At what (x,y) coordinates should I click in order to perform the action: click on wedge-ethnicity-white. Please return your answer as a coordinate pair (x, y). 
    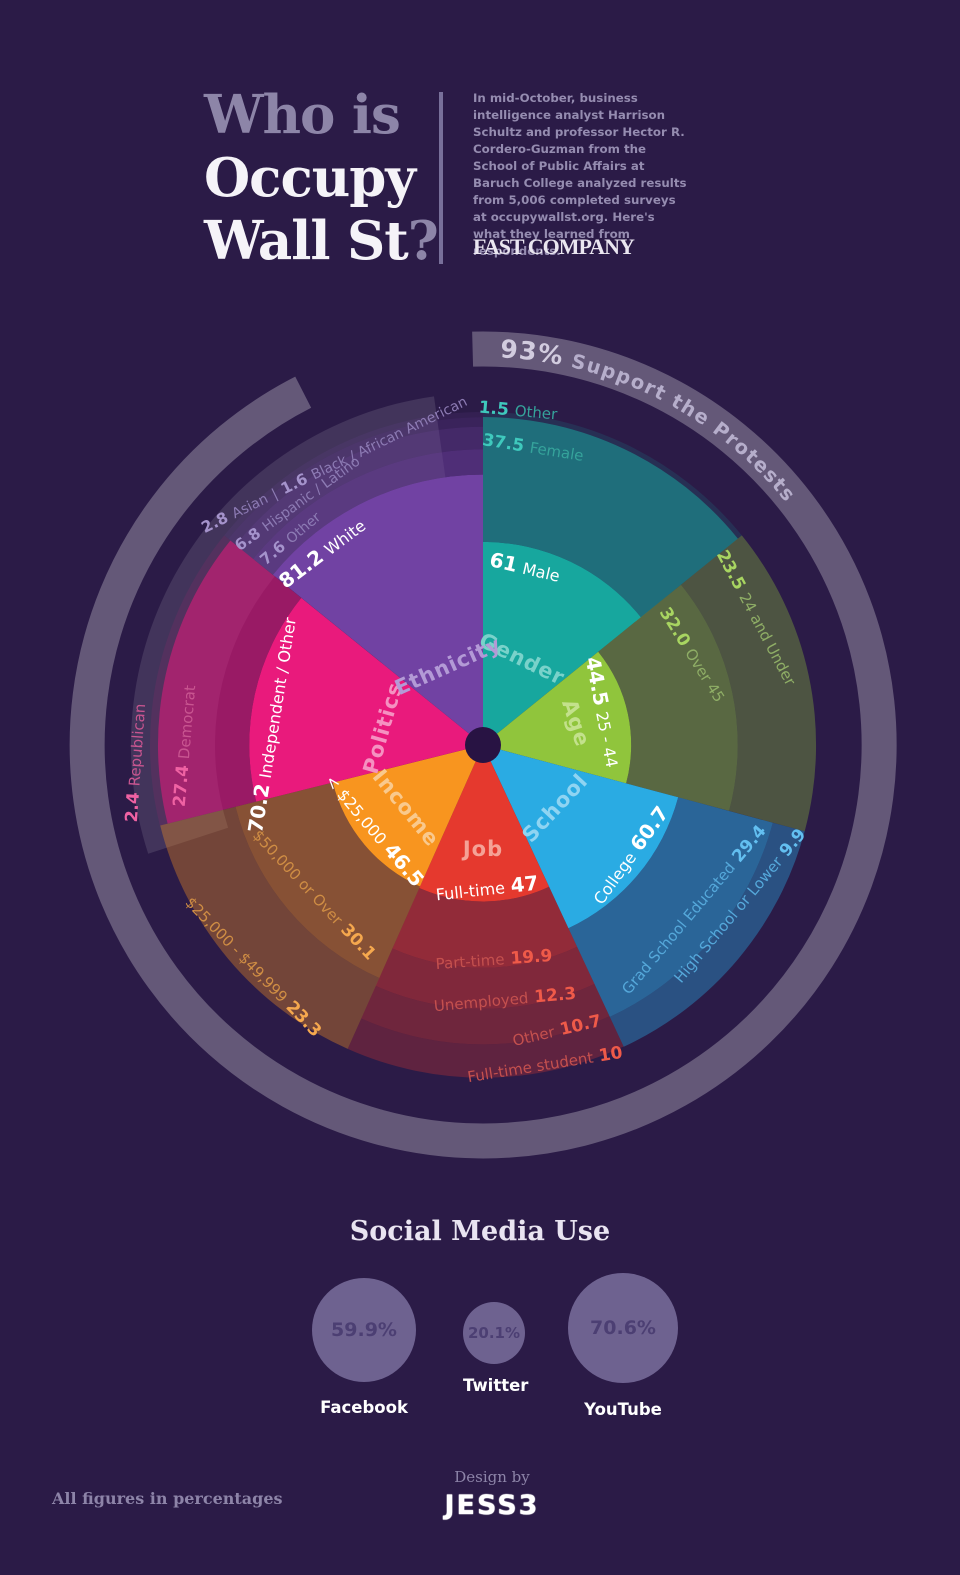
    Looking at the image, I should click on (377, 609).